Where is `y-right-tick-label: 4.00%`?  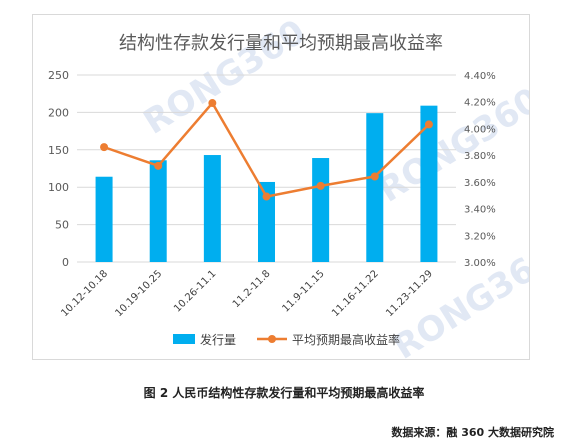 y-right-tick-label: 4.00% is located at coordinates (480, 129).